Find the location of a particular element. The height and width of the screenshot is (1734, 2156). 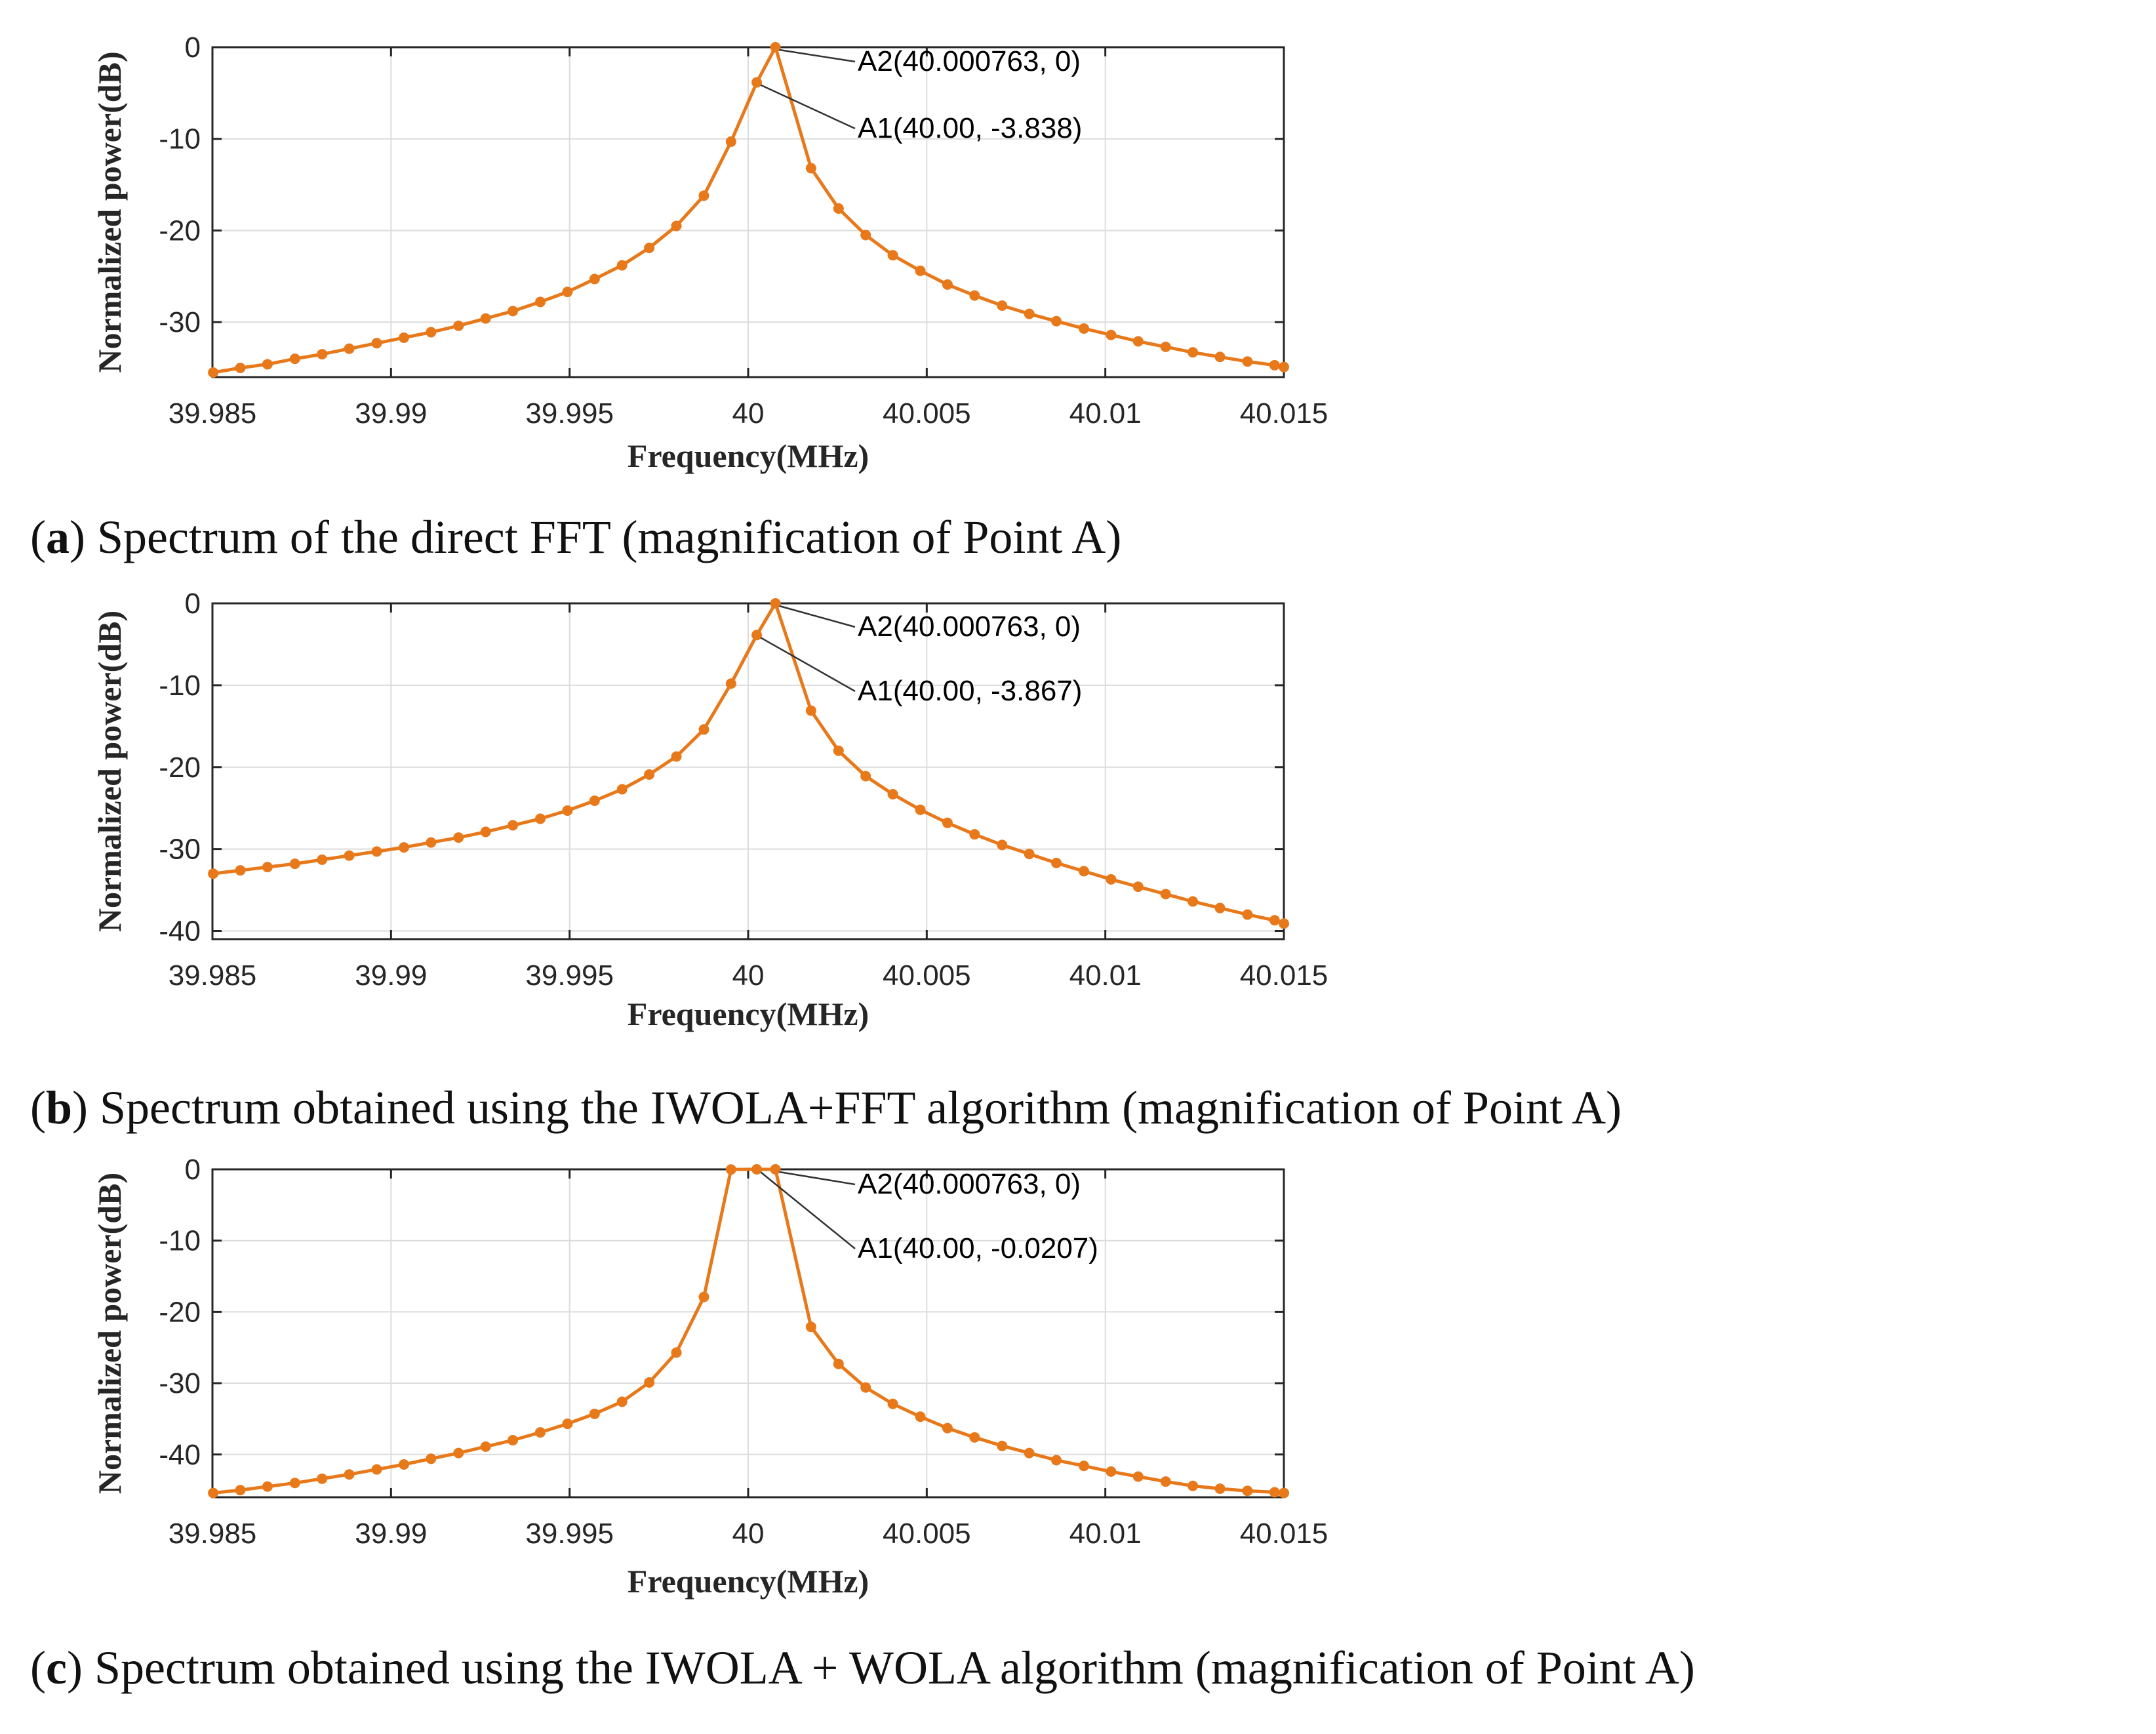

x-tick-label-b-1: 39.99 is located at coordinates (391, 975).